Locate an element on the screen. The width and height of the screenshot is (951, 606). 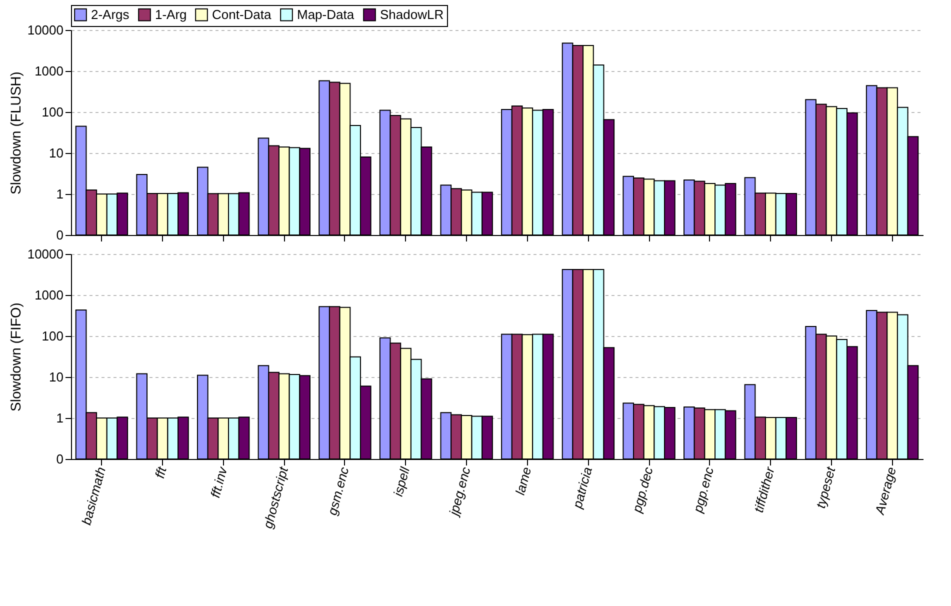
x-tick-label: fft.inv is located at coordinates (219, 482).